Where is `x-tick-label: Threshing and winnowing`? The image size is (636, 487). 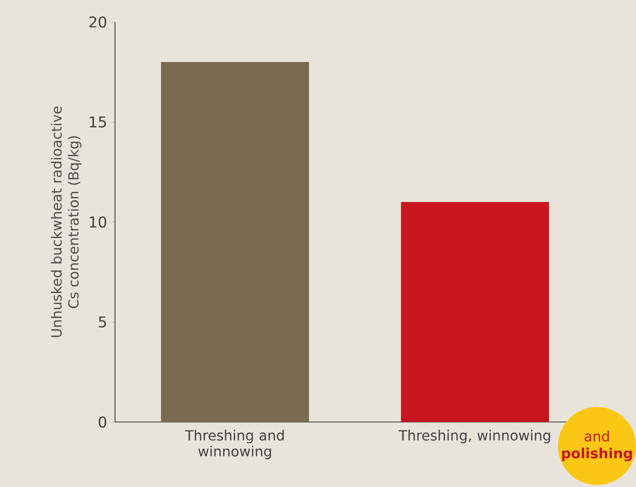
x-tick-label: Threshing and winnowing is located at coordinates (234, 445).